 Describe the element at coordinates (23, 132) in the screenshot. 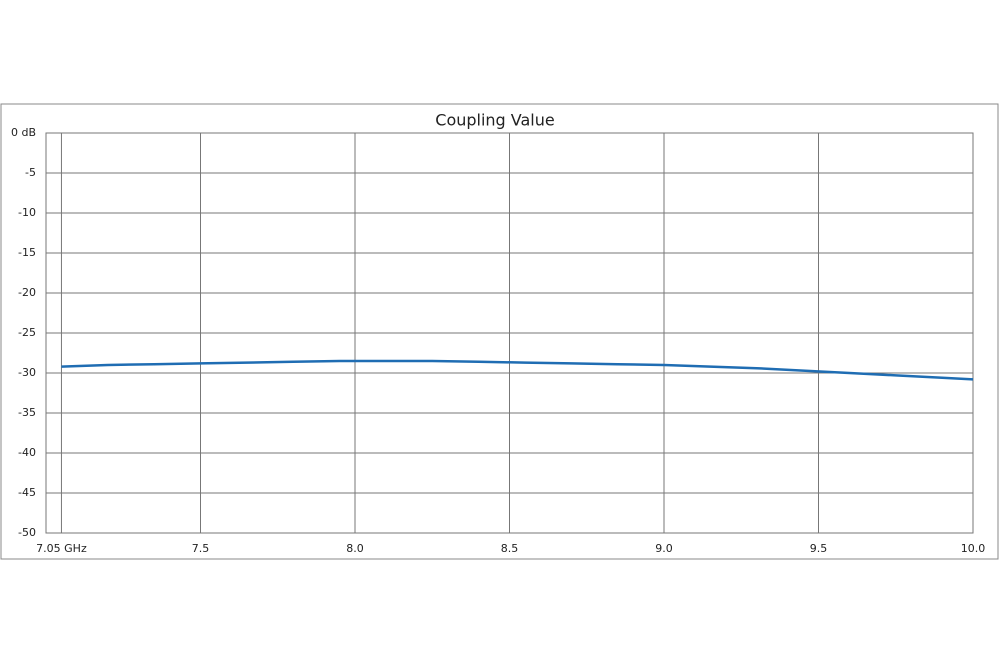

I see `y-tick-label: 0 dB` at that location.